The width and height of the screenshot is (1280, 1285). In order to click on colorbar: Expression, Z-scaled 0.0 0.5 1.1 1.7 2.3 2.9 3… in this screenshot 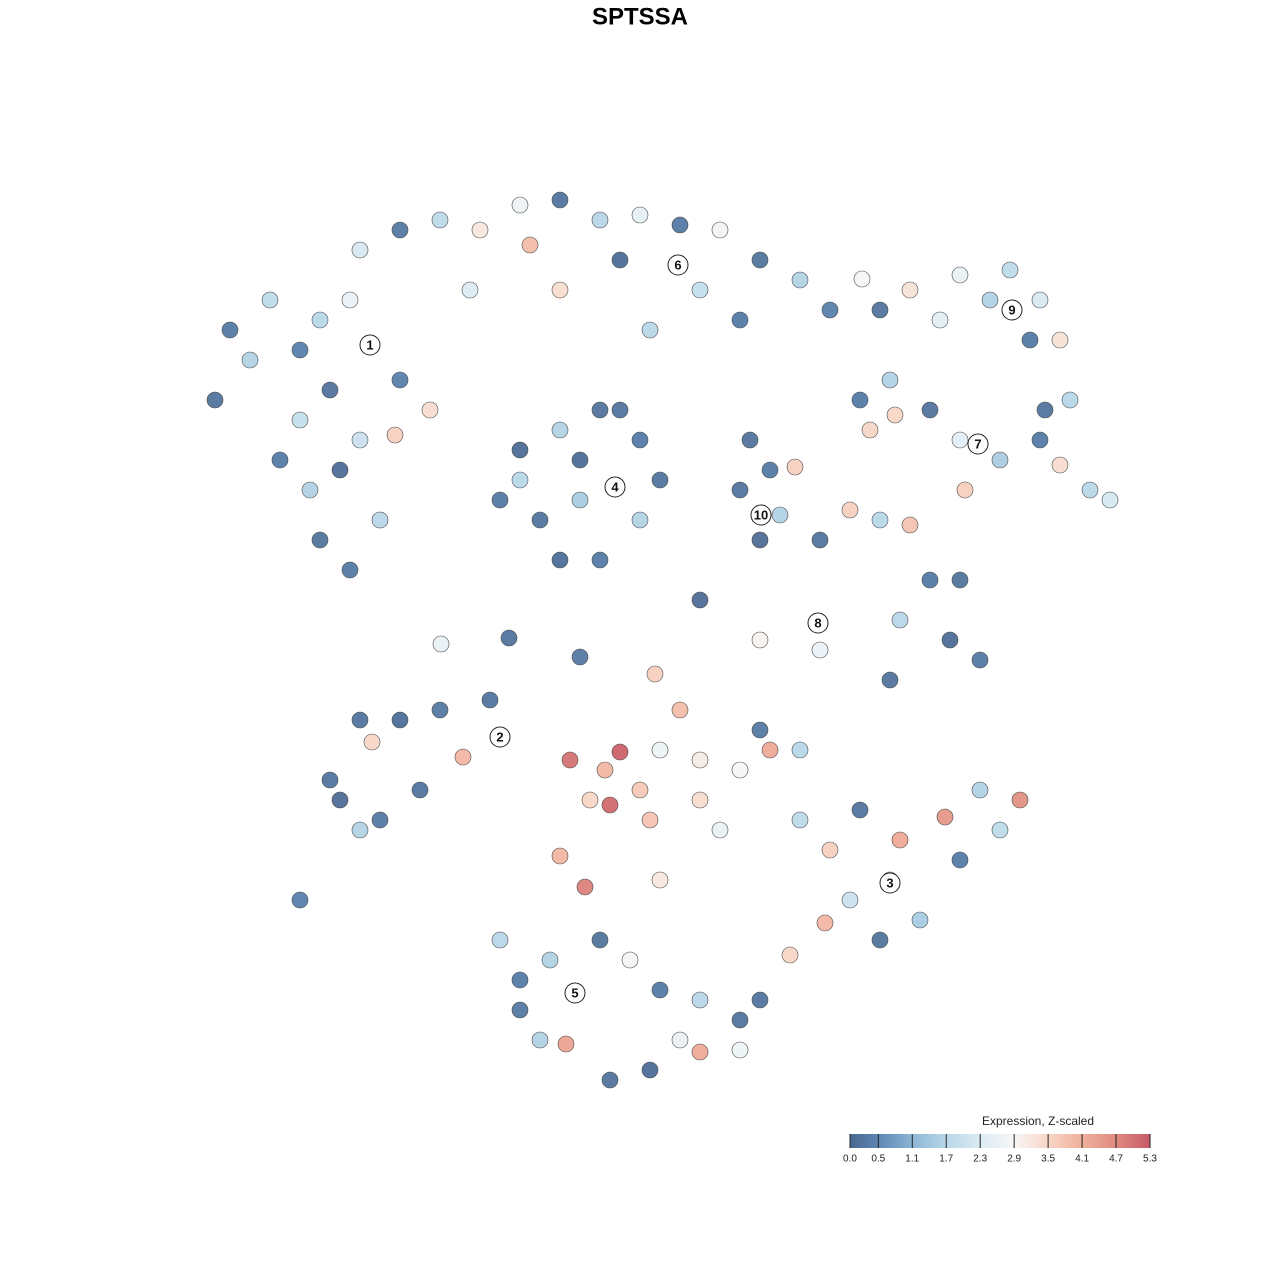, I will do `click(1000, 1139)`.